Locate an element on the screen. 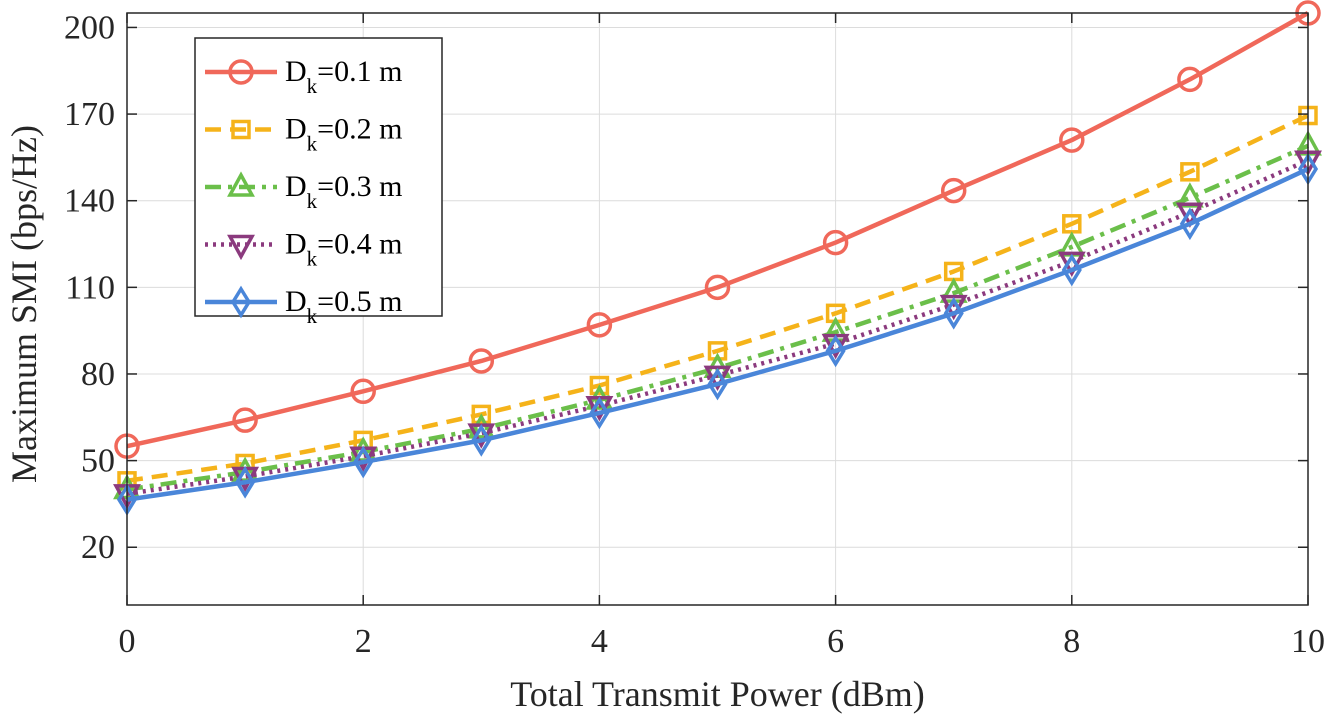 The image size is (1329, 724). legend-item: Dk=0.3 m is located at coordinates (303, 191).